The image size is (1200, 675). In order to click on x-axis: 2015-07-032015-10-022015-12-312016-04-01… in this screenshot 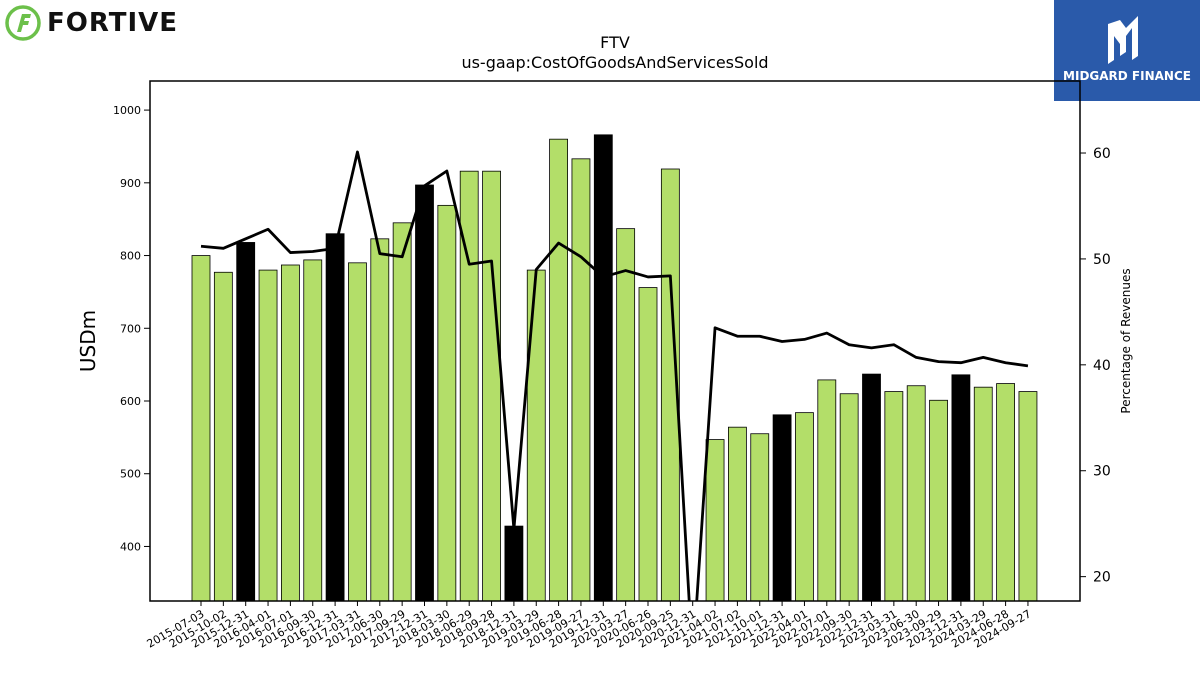, I will do `click(589, 626)`.